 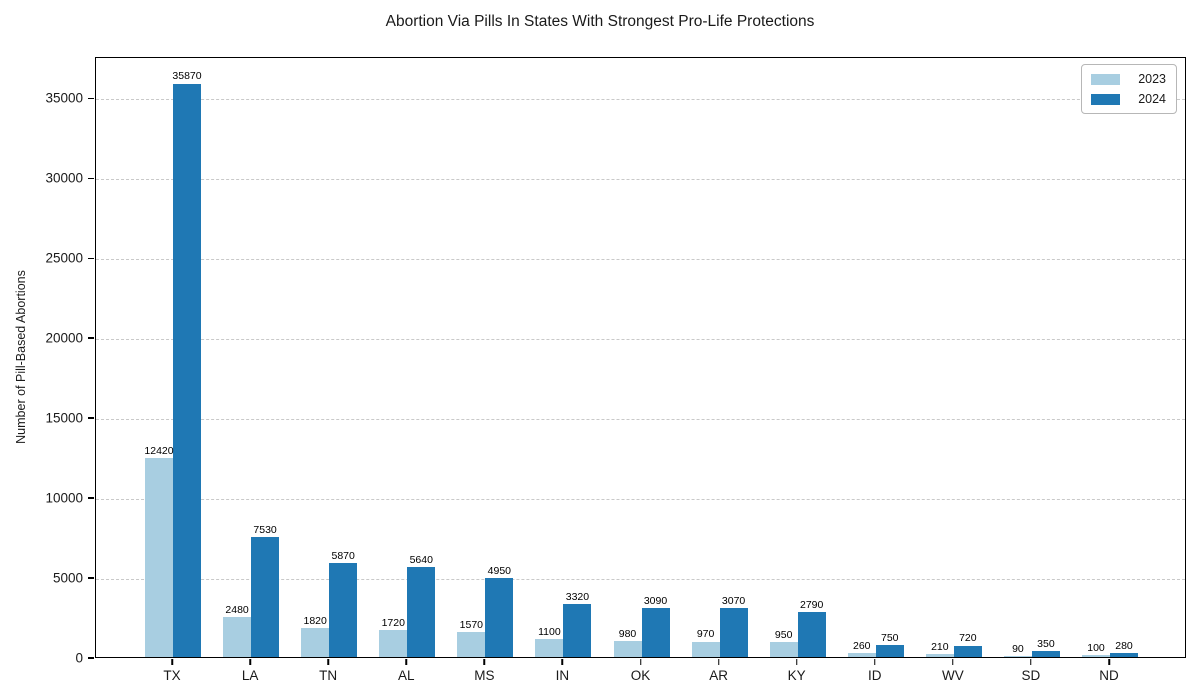 I want to click on bar-2024-TN, so click(x=343, y=610).